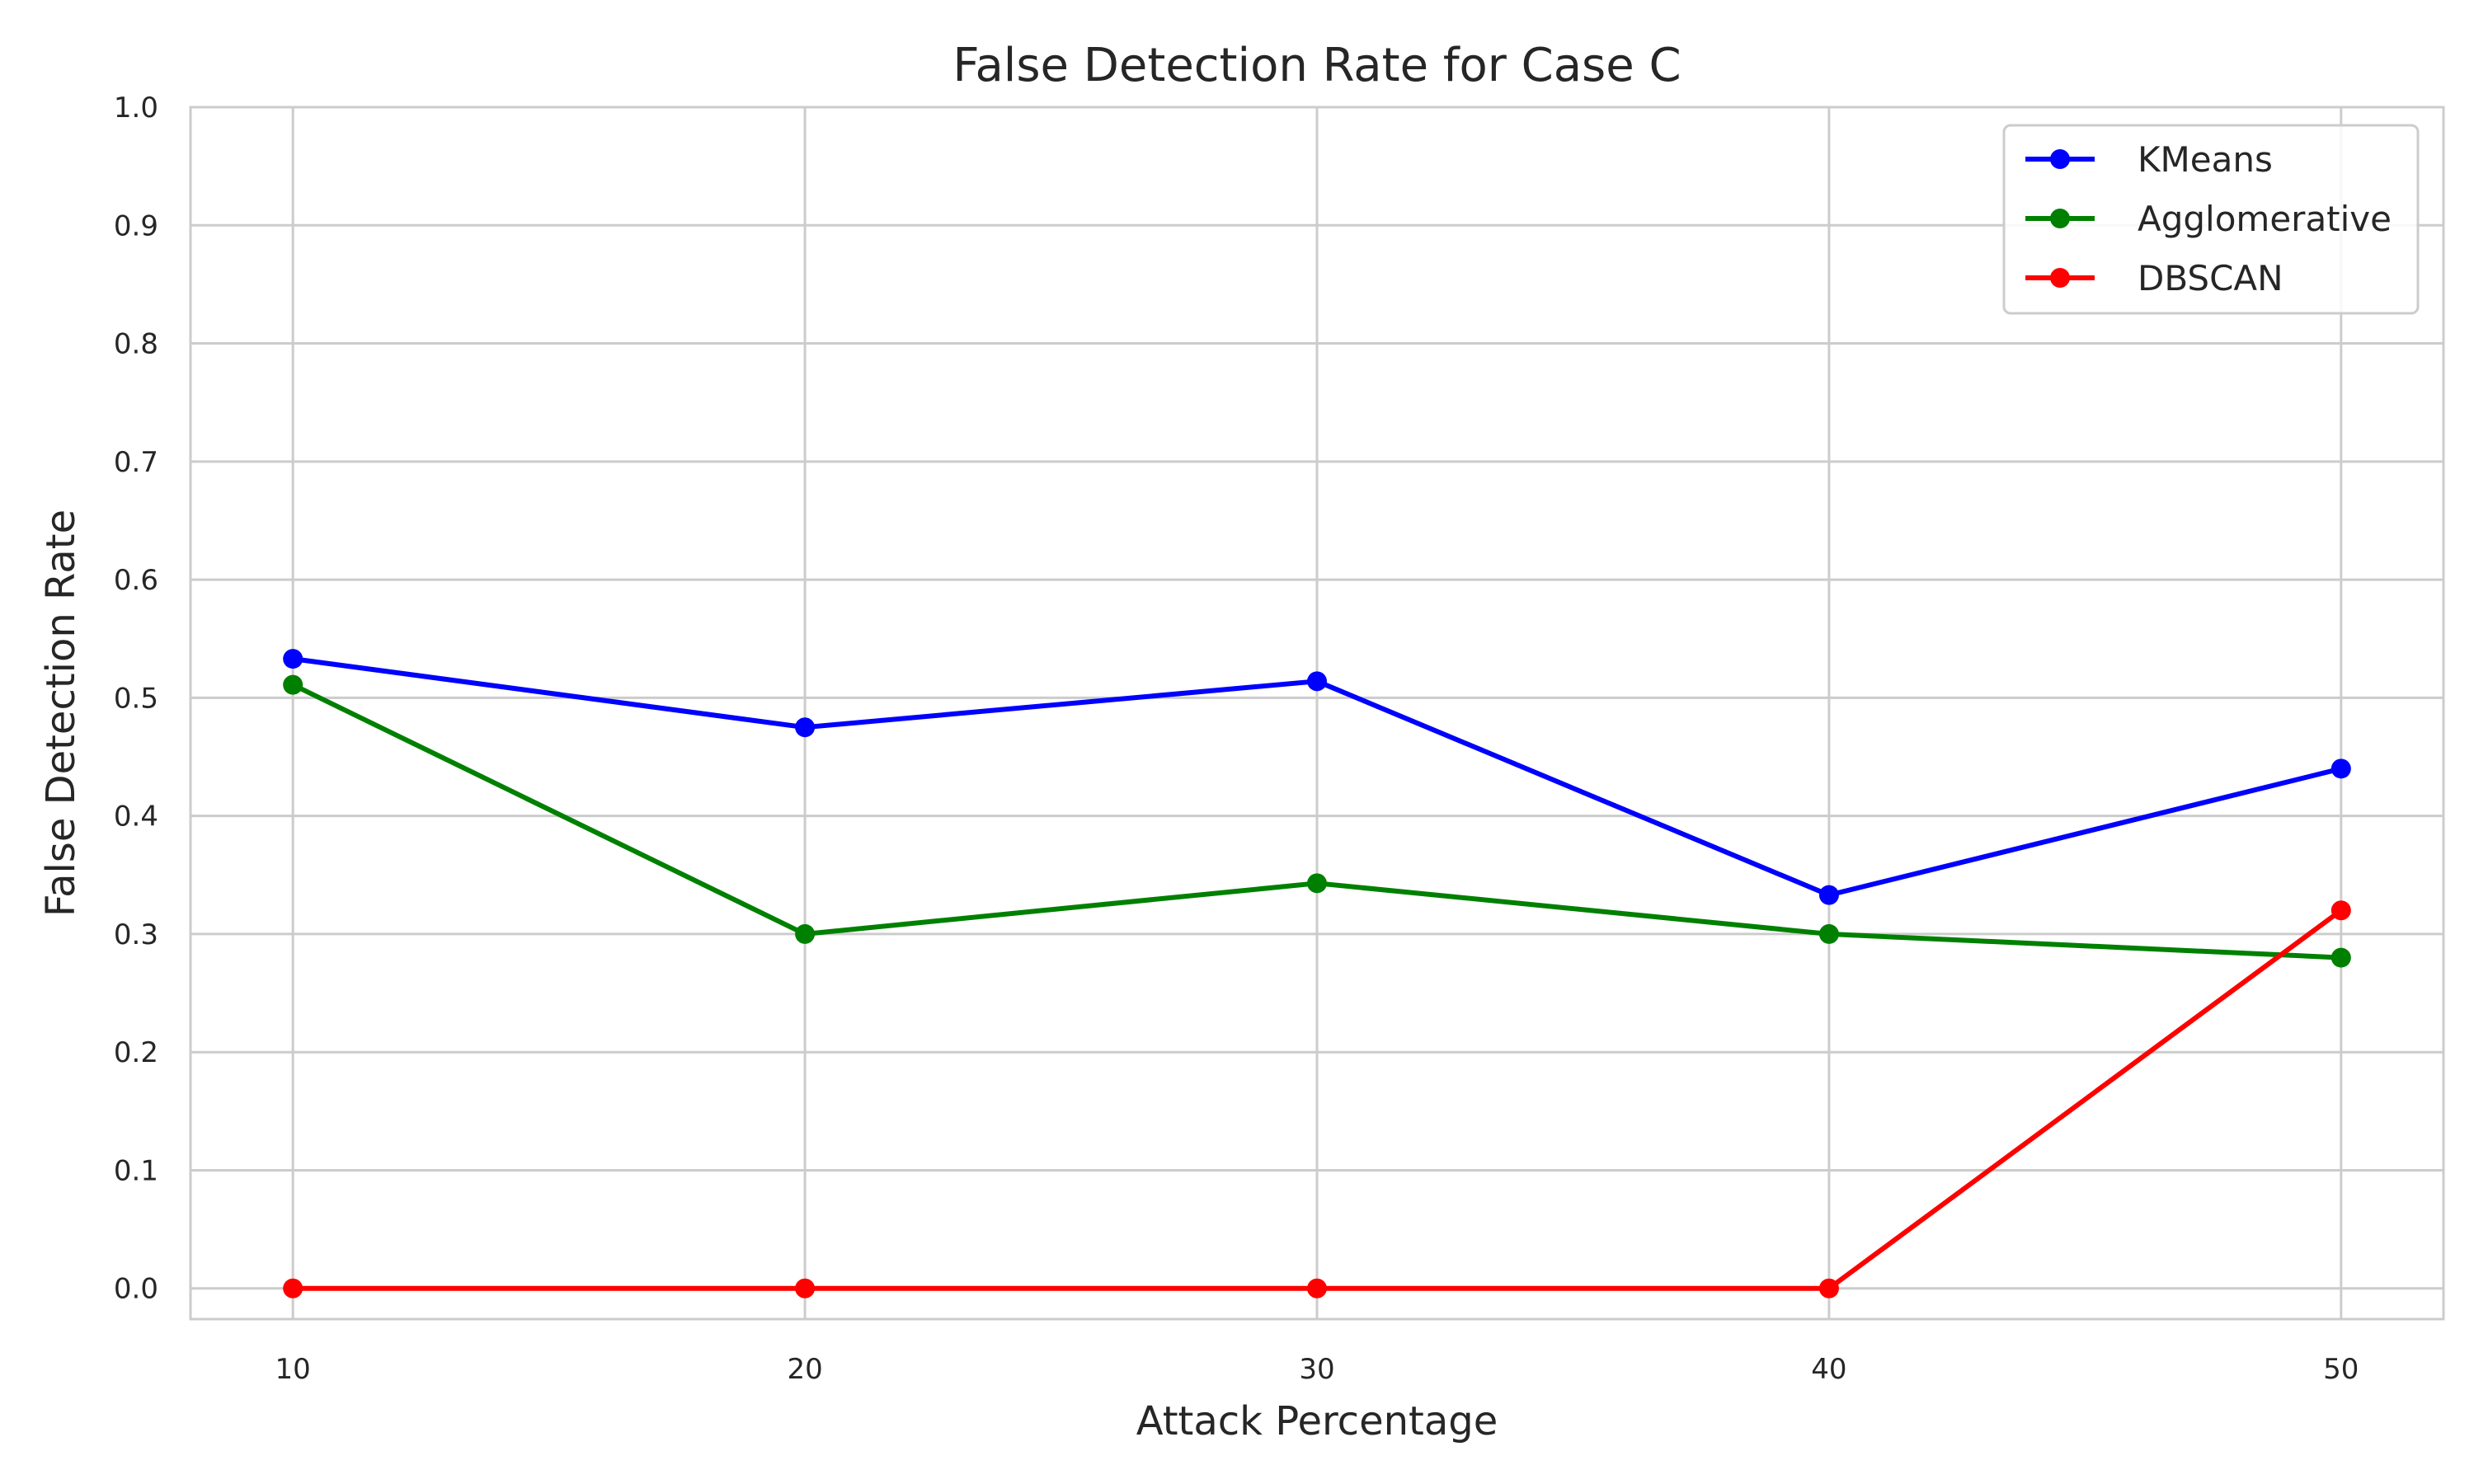 The height and width of the screenshot is (1484, 2474). Describe the element at coordinates (136, 226) in the screenshot. I see `y-tick-label: 0.9` at that location.